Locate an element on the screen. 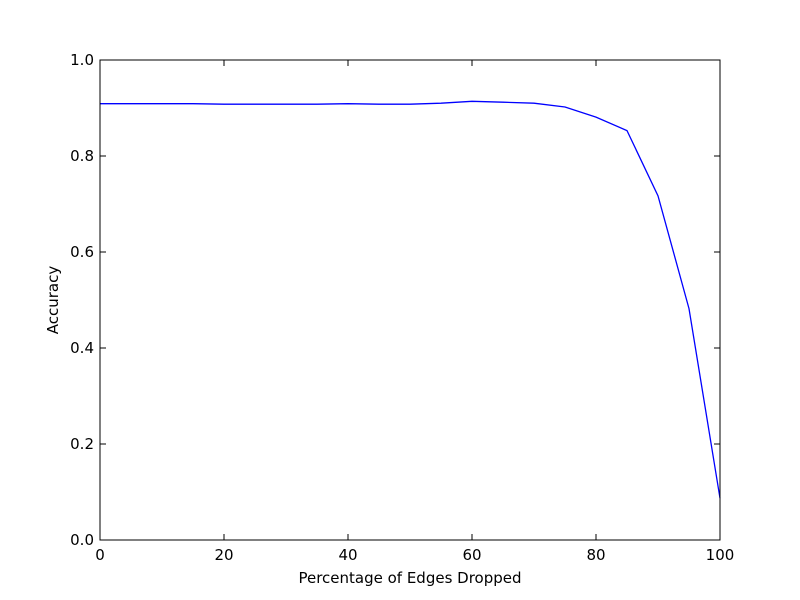 The height and width of the screenshot is (600, 800). x-tick-label: 100 is located at coordinates (720, 555).